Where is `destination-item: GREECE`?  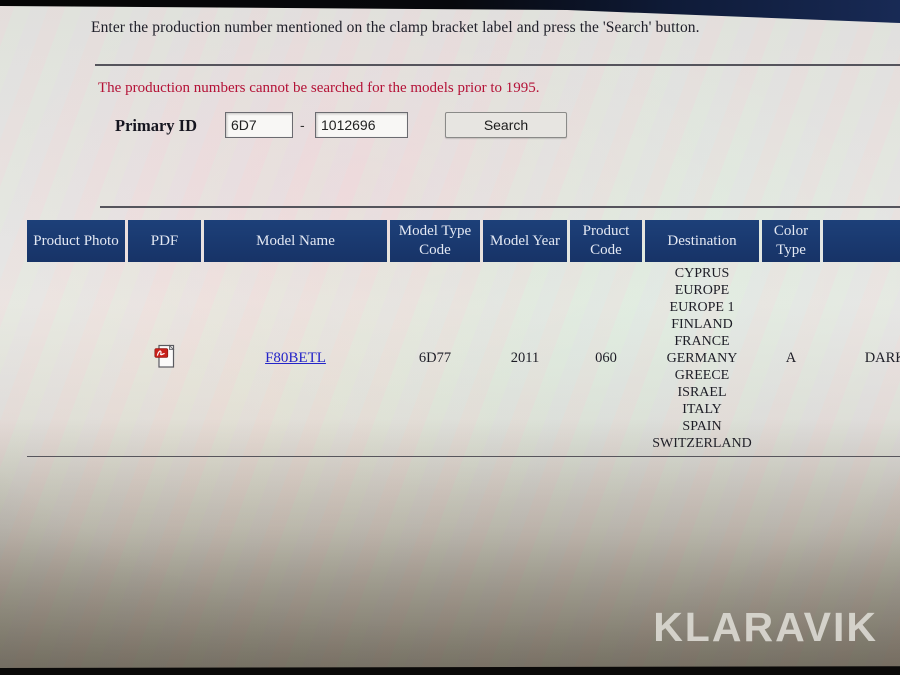 destination-item: GREECE is located at coordinates (702, 375).